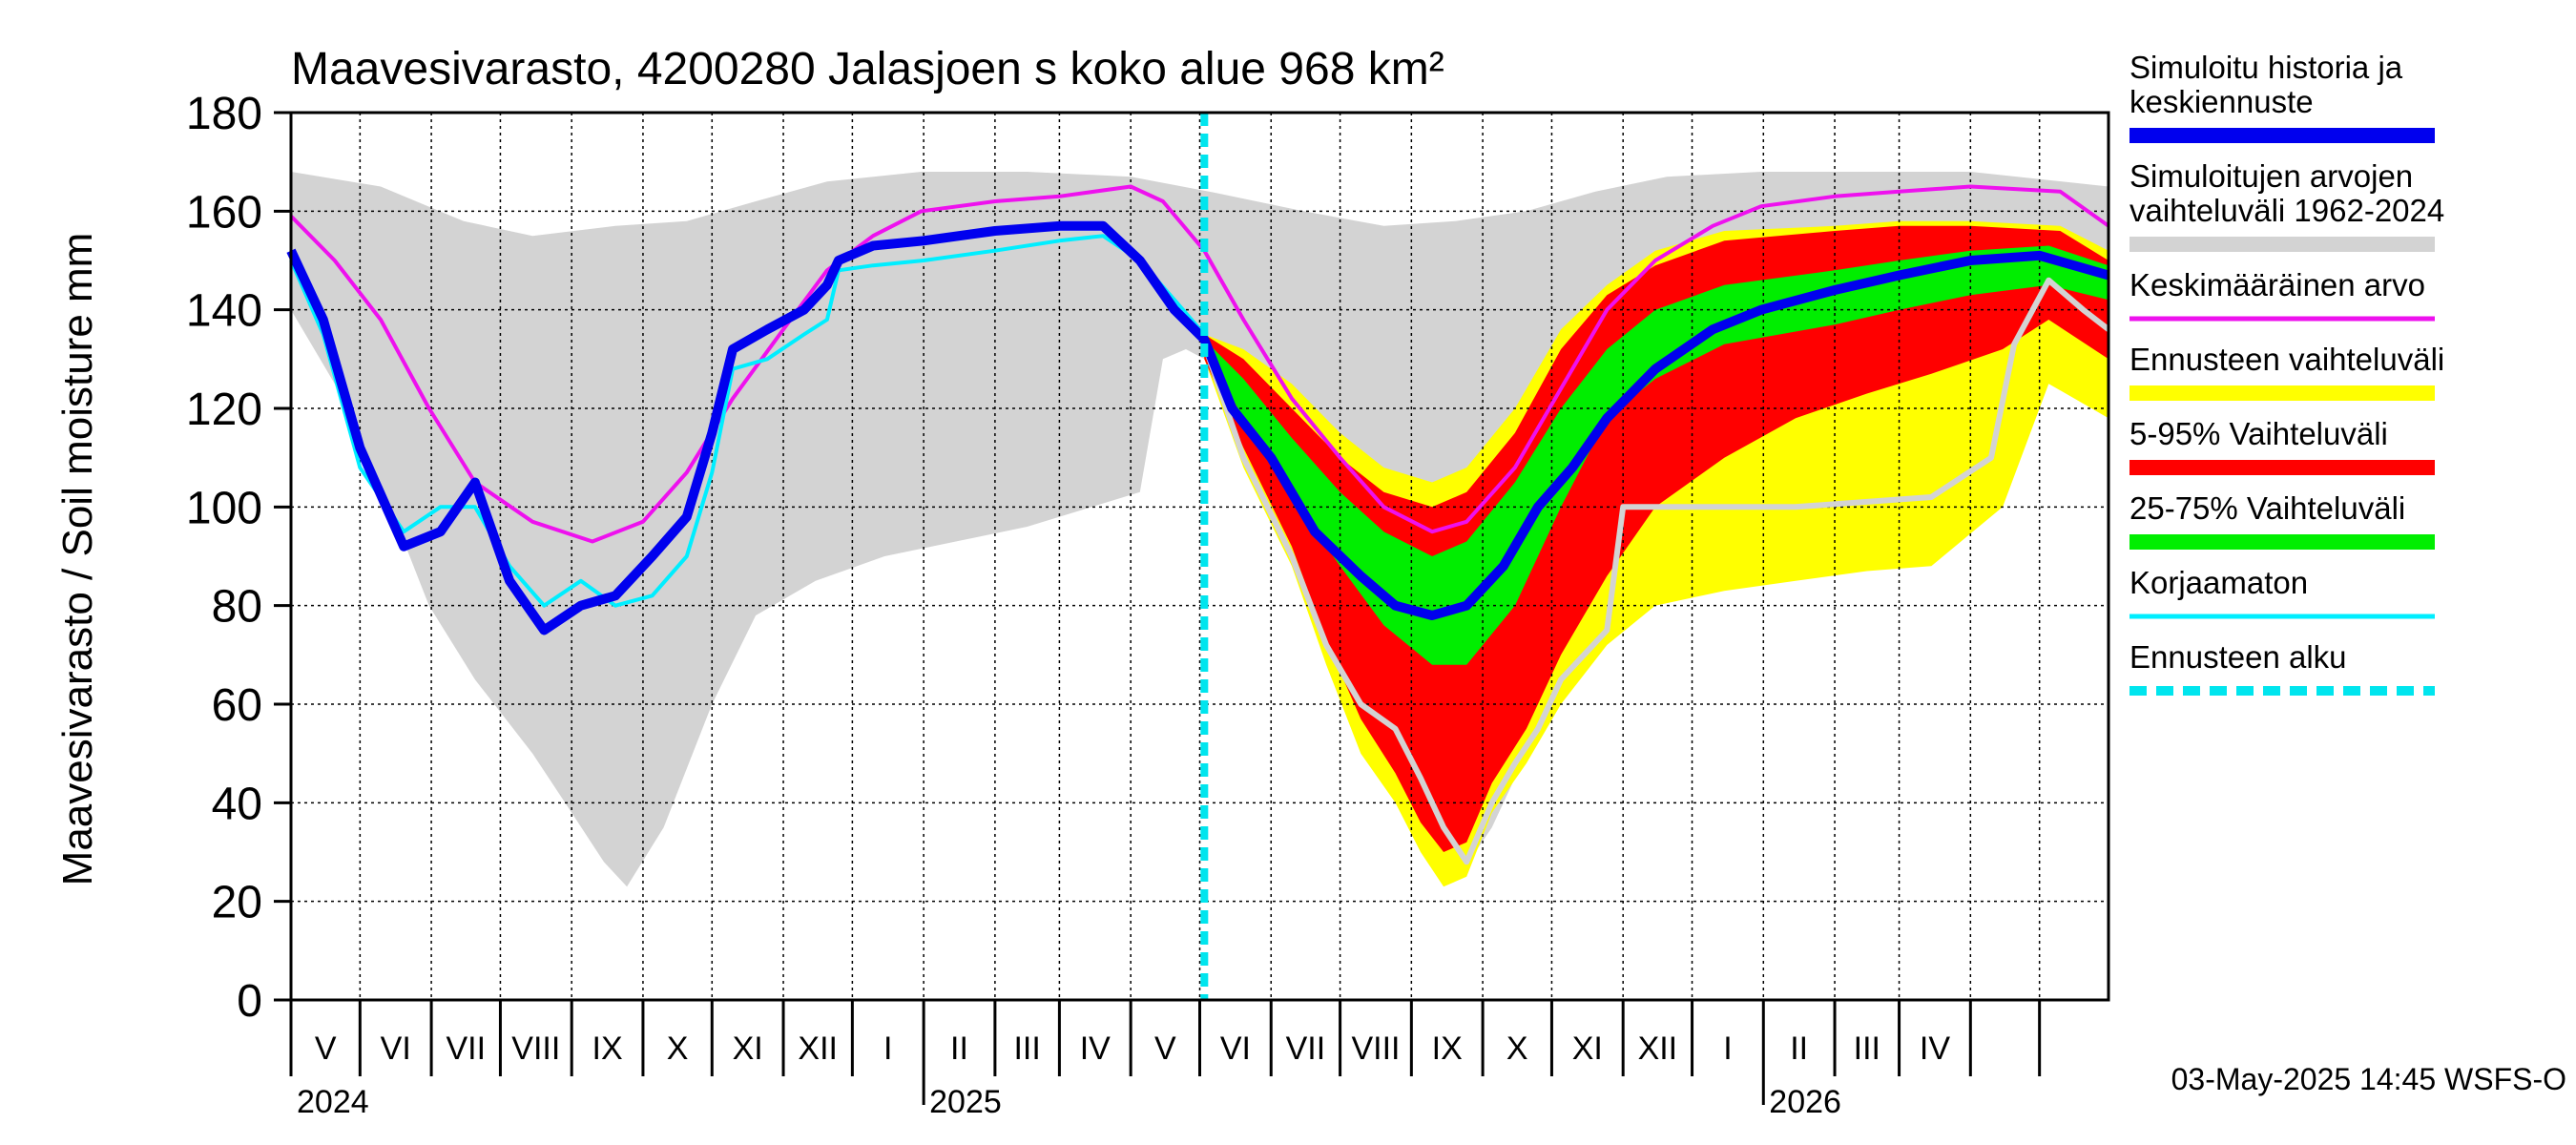 This screenshot has height=1145, width=2576. What do you see at coordinates (2277, 284) in the screenshot?
I see `legend-label: Keskimääräinen arvo` at bounding box center [2277, 284].